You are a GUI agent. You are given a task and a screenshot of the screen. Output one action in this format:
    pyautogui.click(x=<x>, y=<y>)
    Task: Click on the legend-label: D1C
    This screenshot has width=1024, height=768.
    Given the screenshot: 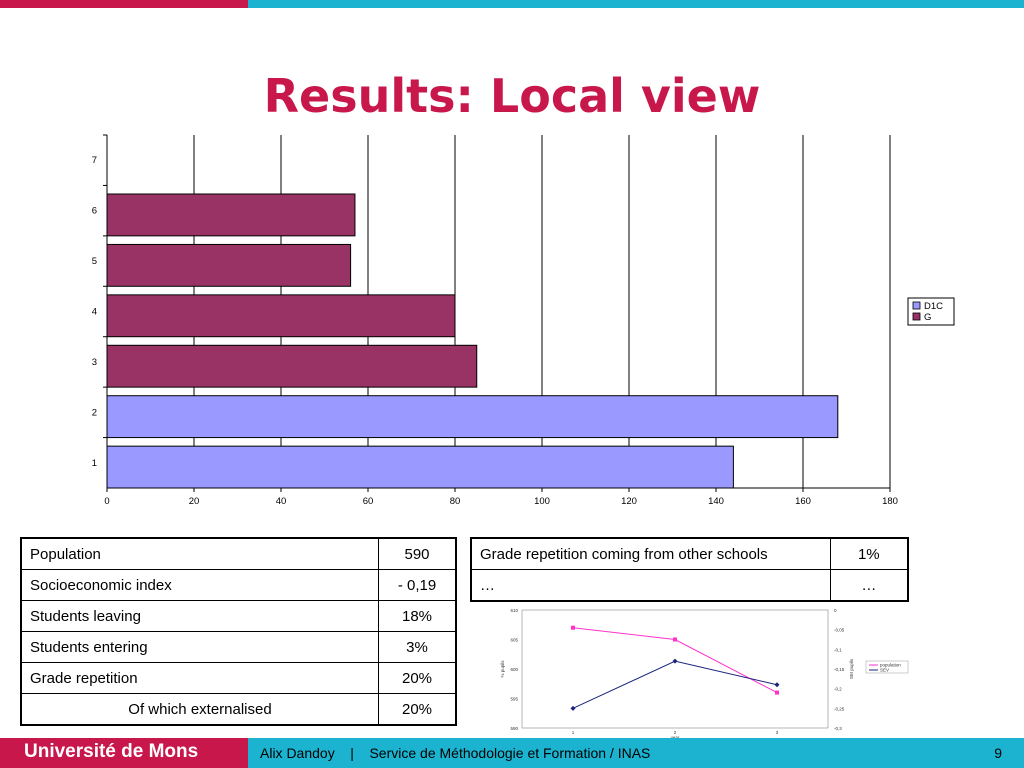 What is the action you would take?
    pyautogui.click(x=933, y=306)
    